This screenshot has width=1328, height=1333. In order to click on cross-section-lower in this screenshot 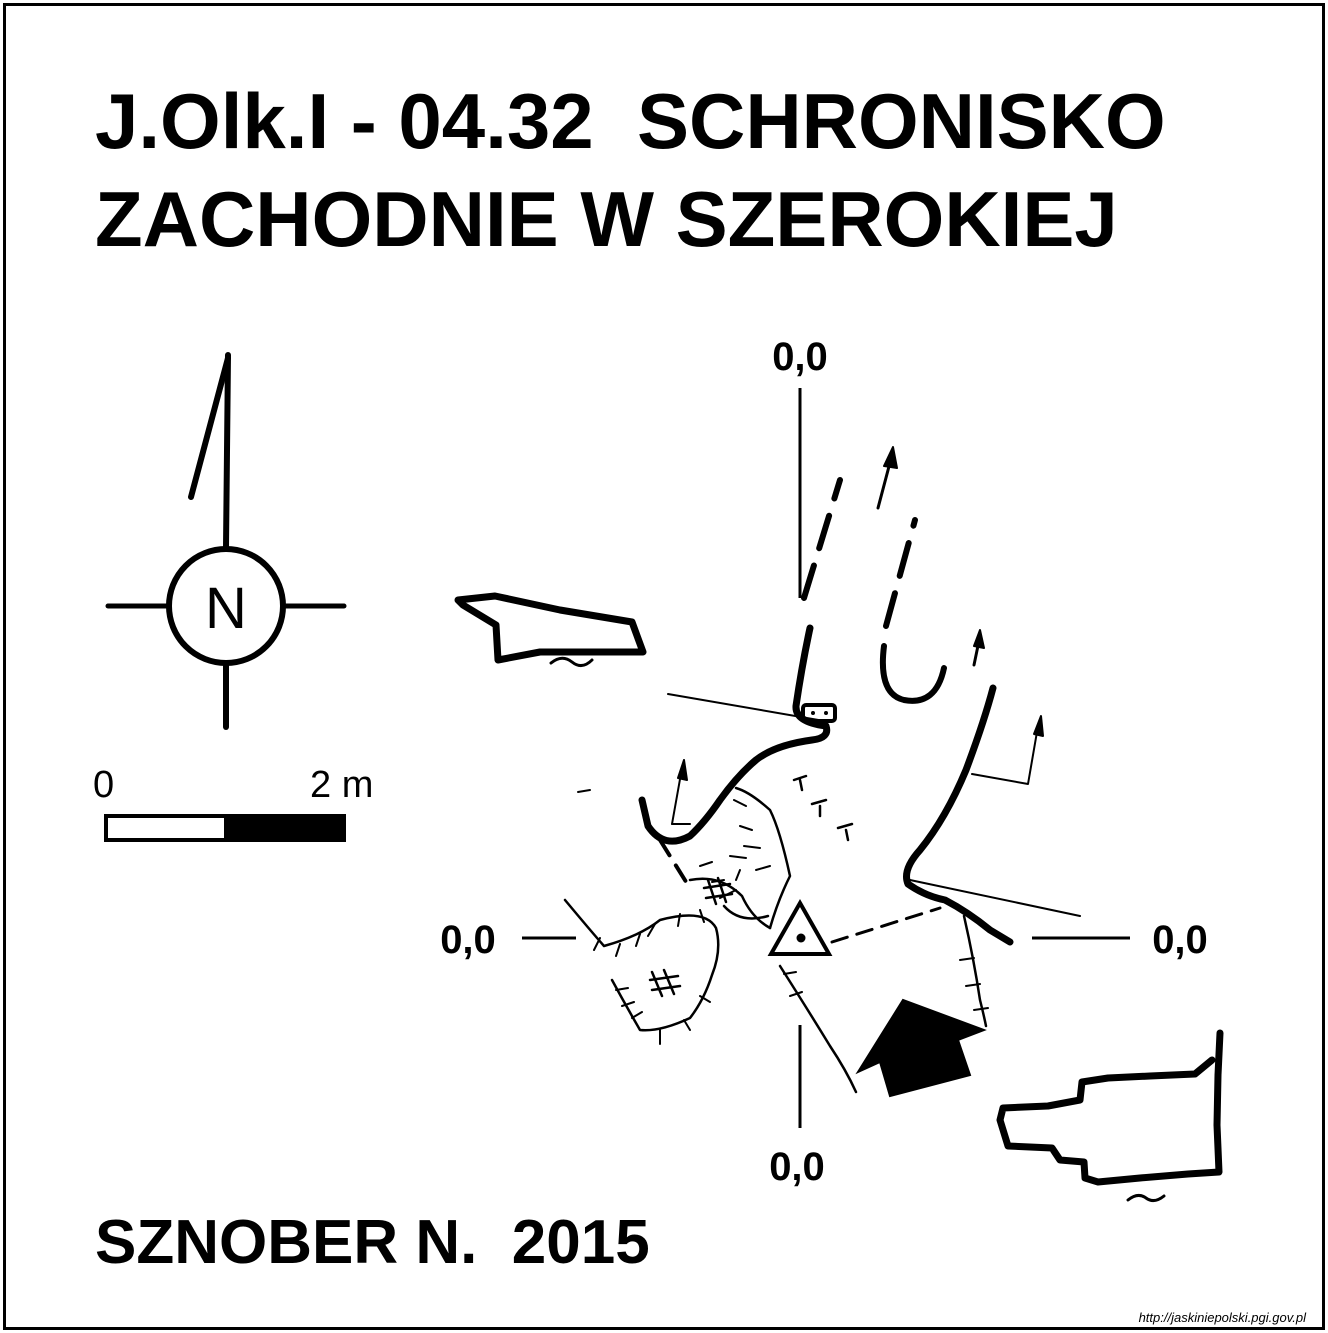, I will do `click(1110, 1116)`.